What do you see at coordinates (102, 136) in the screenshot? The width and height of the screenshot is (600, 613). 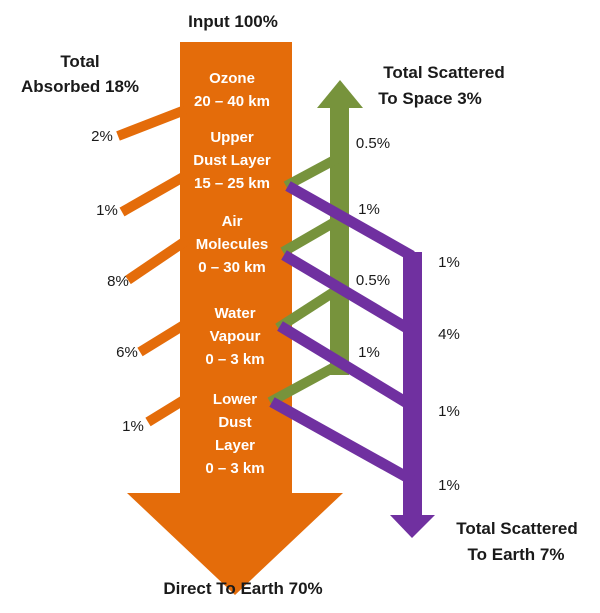 I see `absorbed-pct-ozone: 2%` at bounding box center [102, 136].